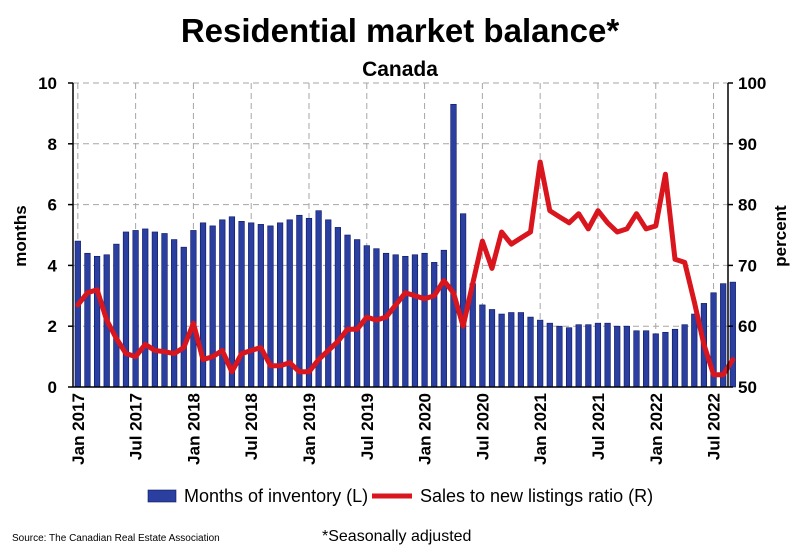  What do you see at coordinates (400, 69) in the screenshot?
I see `chart-subtitle: Canada` at bounding box center [400, 69].